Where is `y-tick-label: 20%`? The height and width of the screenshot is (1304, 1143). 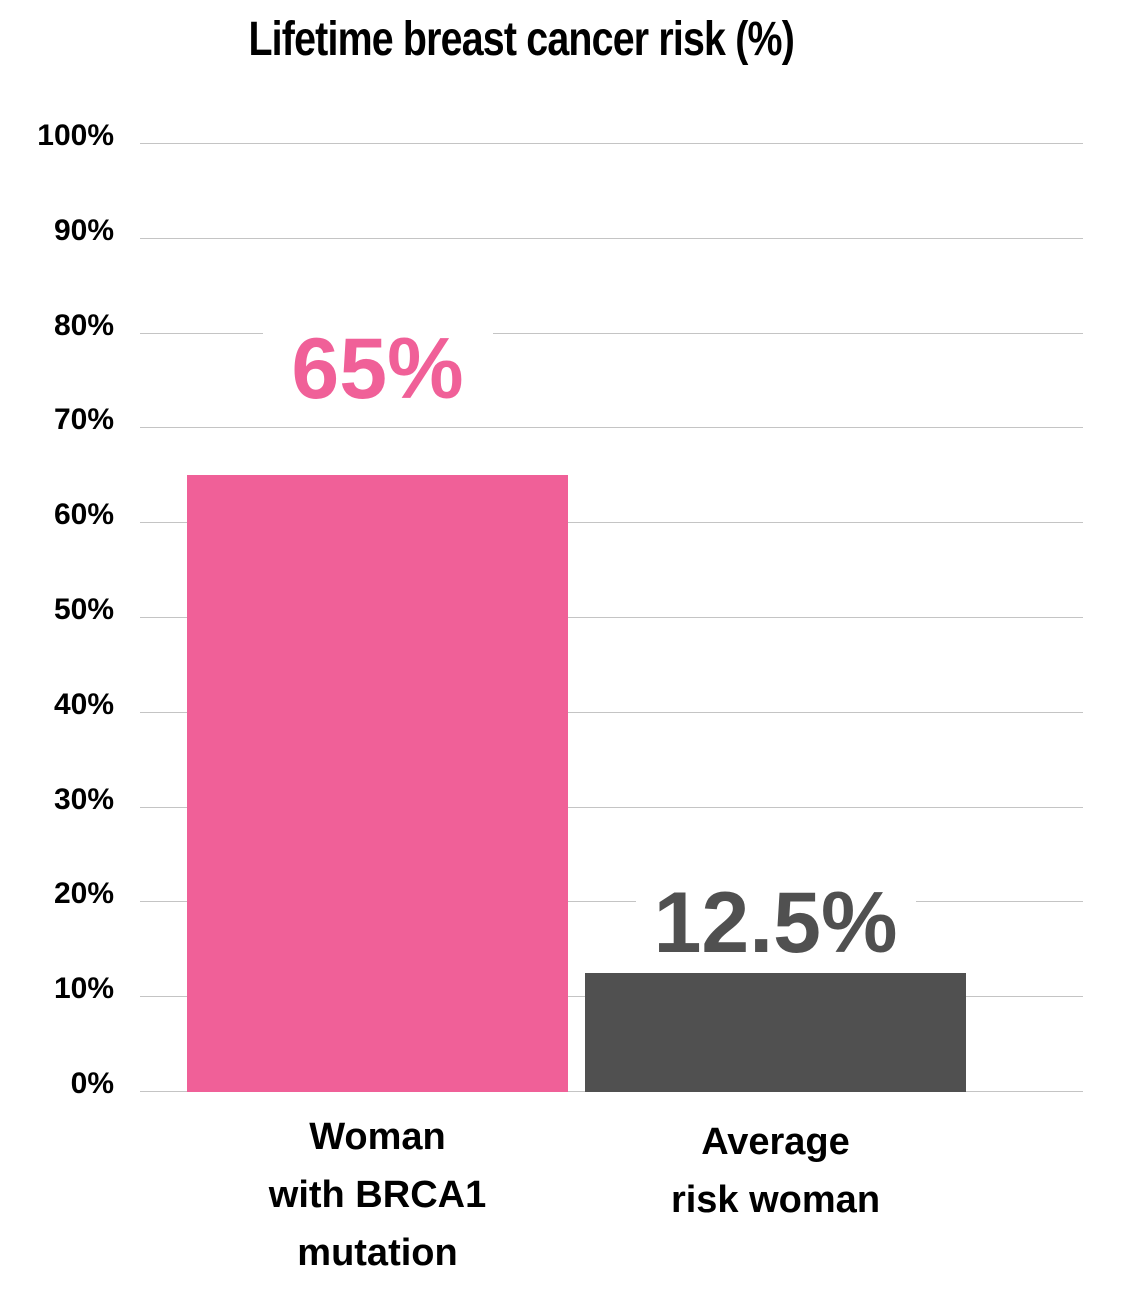
y-tick-label: 20% is located at coordinates (83, 893).